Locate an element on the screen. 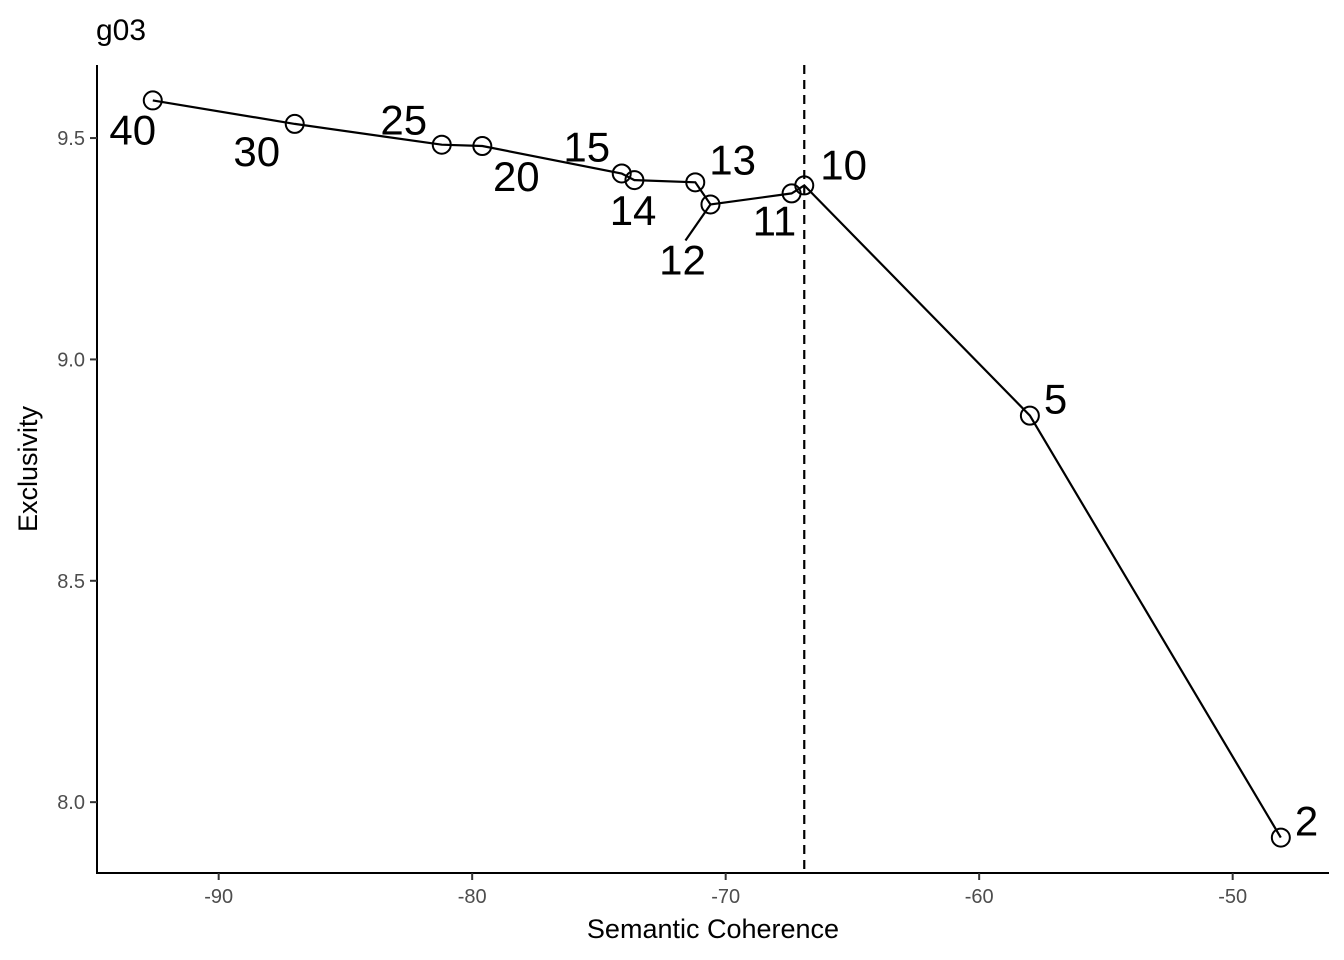  point-label-20: 20 is located at coordinates (516, 176).